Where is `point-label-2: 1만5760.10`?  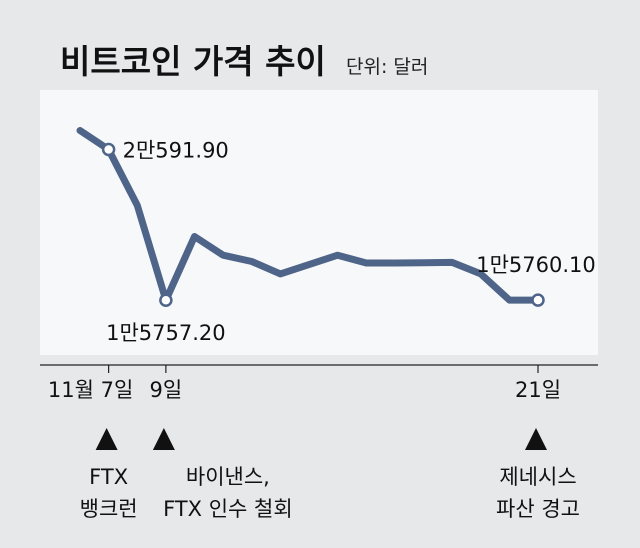
point-label-2: 1만5760.10 is located at coordinates (536, 265).